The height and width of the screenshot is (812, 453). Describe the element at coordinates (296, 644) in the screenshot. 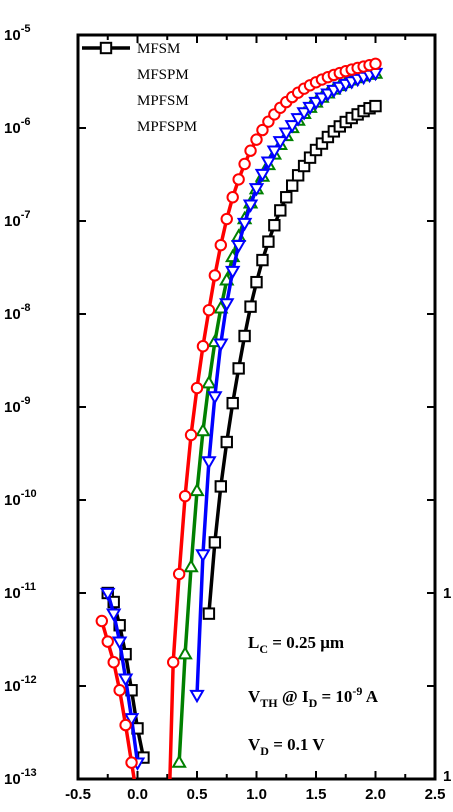

I see `annotation-0: LC = 0.25 μm` at that location.